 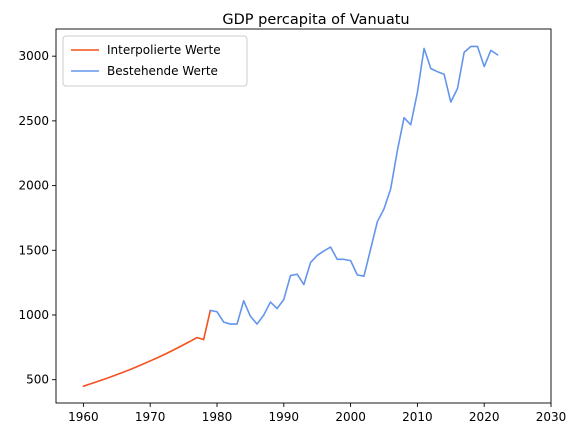 What do you see at coordinates (33, 121) in the screenshot?
I see `y-tick-label: 2500` at bounding box center [33, 121].